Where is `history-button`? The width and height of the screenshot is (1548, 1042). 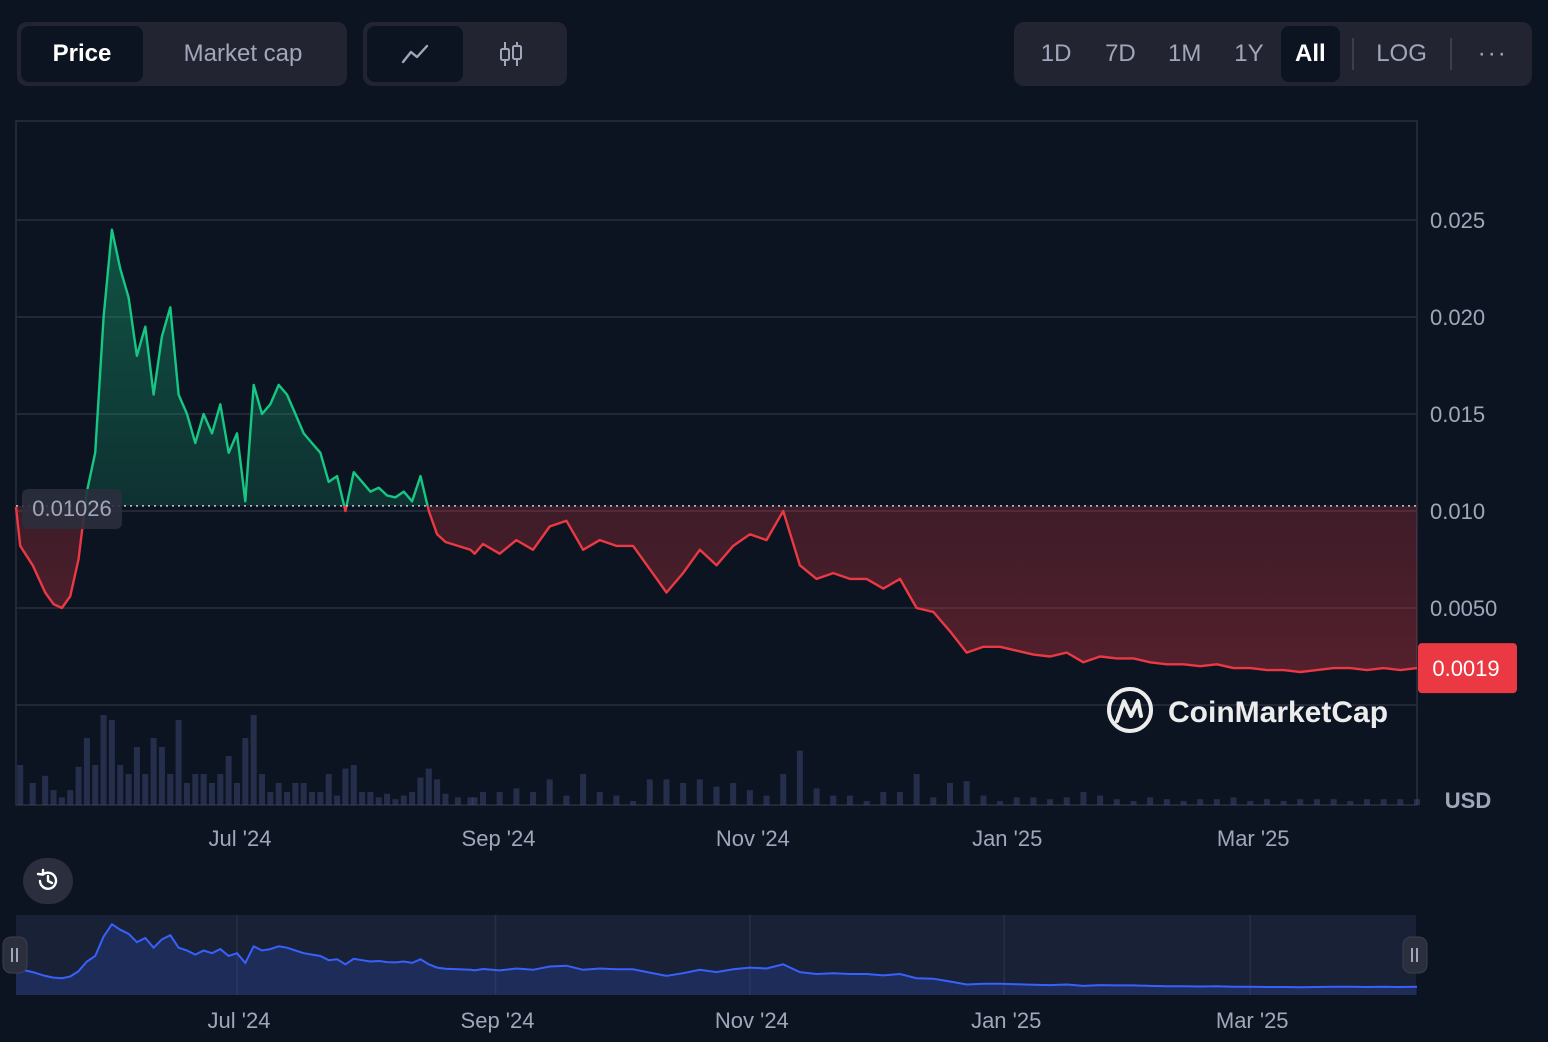 history-button is located at coordinates (48, 881).